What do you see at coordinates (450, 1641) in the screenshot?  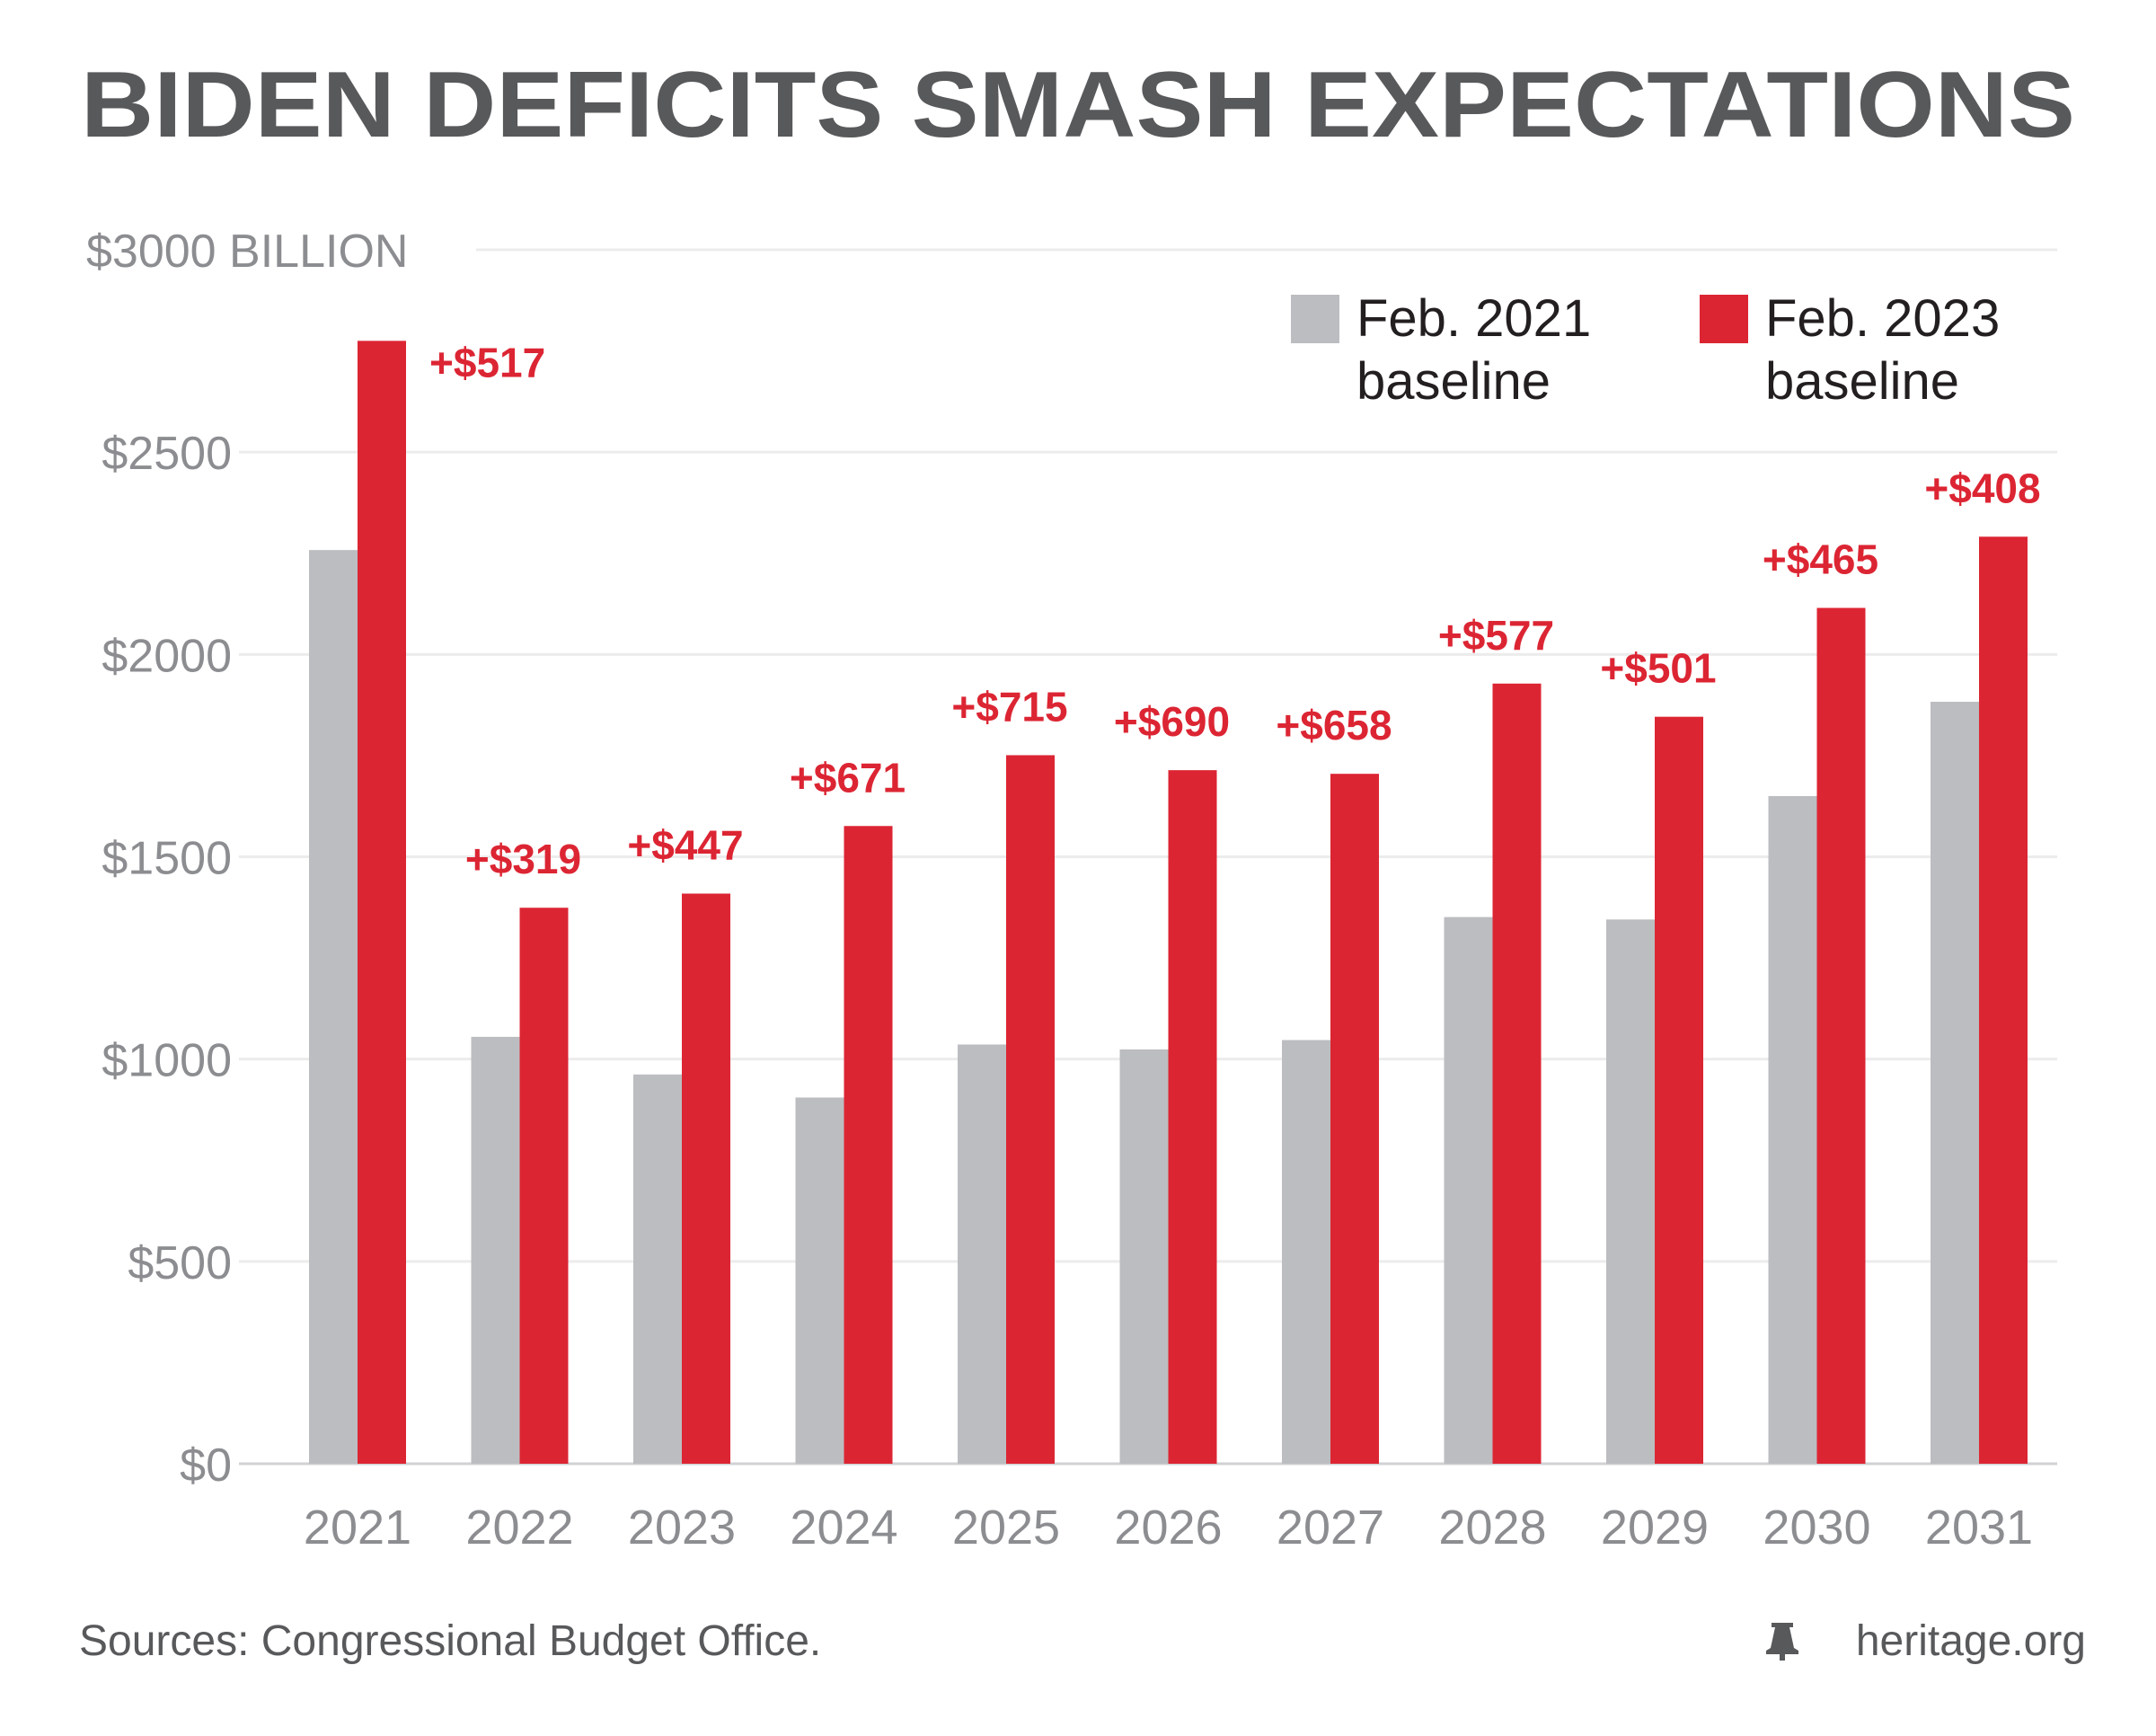 I see `source-note: Sources: Congressional Budget Office.` at bounding box center [450, 1641].